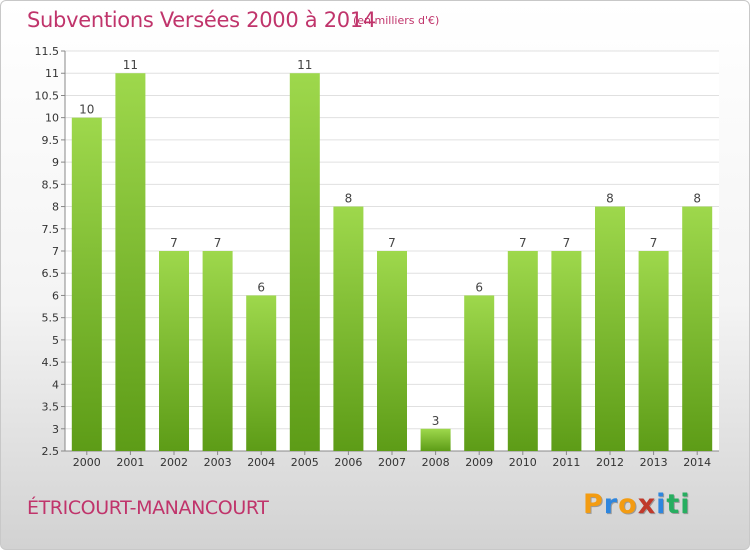 The width and height of the screenshot is (750, 550). What do you see at coordinates (697, 328) in the screenshot?
I see `bar-2014` at bounding box center [697, 328].